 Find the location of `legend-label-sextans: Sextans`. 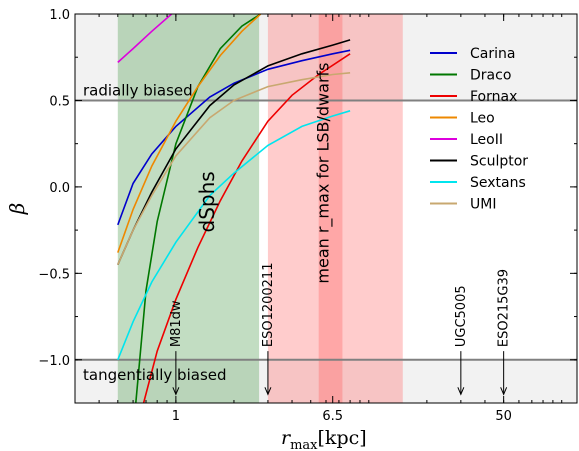

legend-label-sextans: Sextans is located at coordinates (498, 183).